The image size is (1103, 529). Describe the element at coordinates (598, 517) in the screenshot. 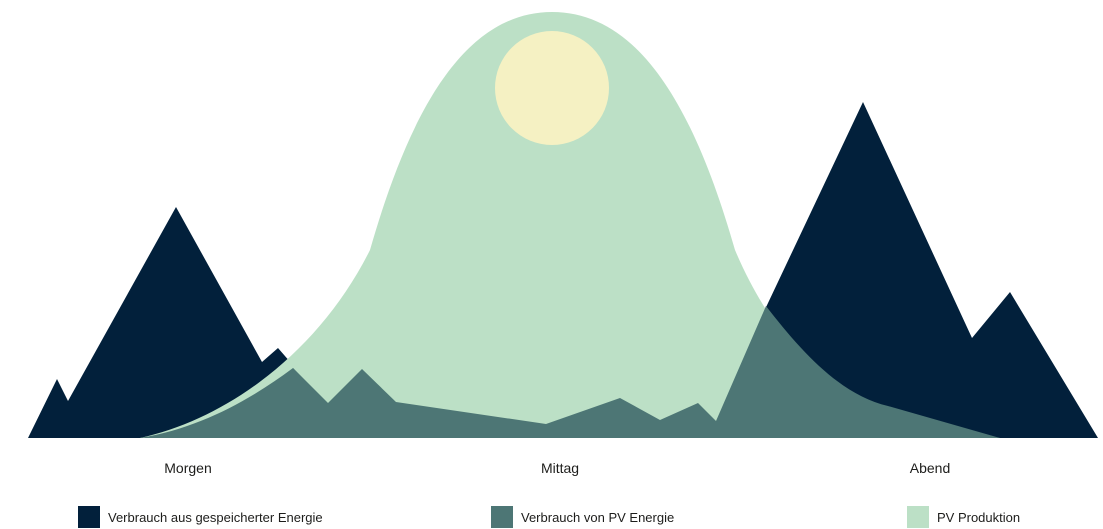

I see `legend-label-pv-consumption: Verbrauch von PV Energie` at that location.